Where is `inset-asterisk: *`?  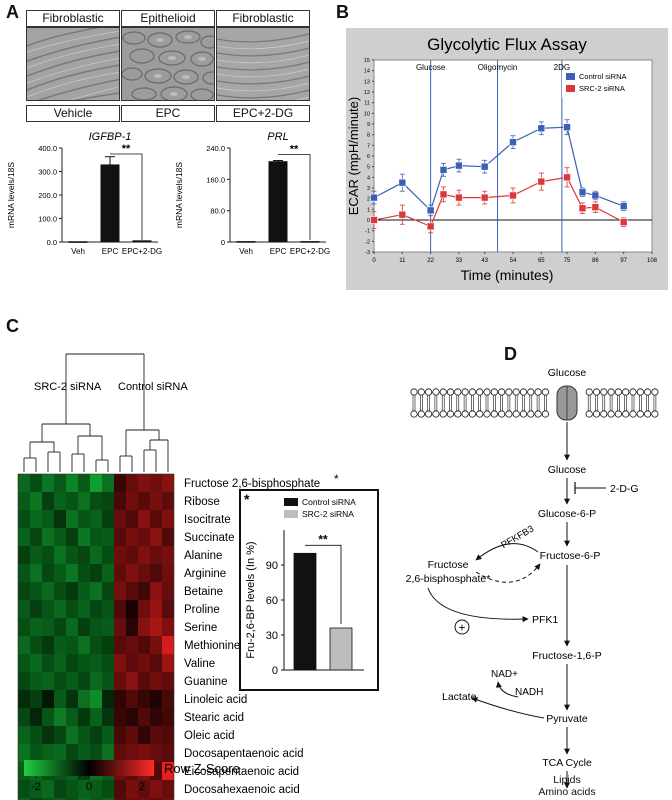
inset-asterisk: * is located at coordinates (247, 499).